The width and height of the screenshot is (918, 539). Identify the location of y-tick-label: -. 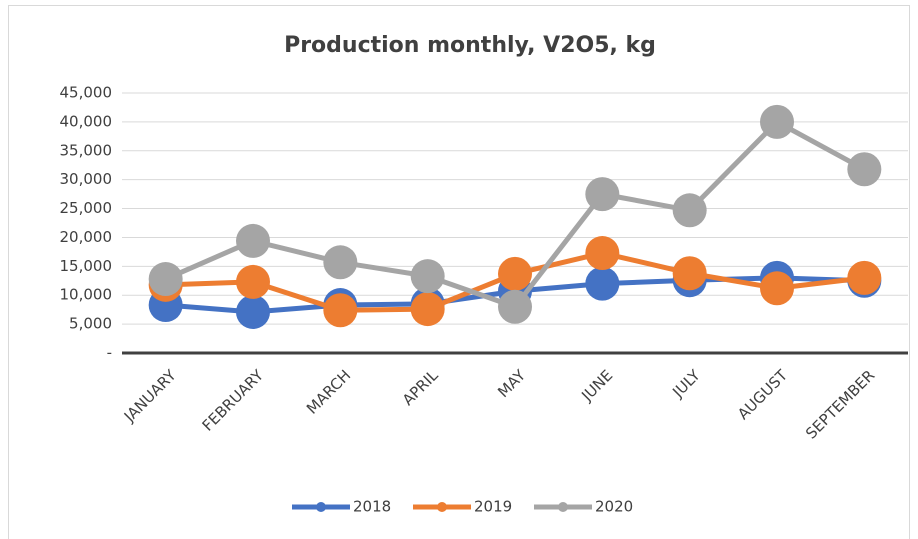
(109, 353).